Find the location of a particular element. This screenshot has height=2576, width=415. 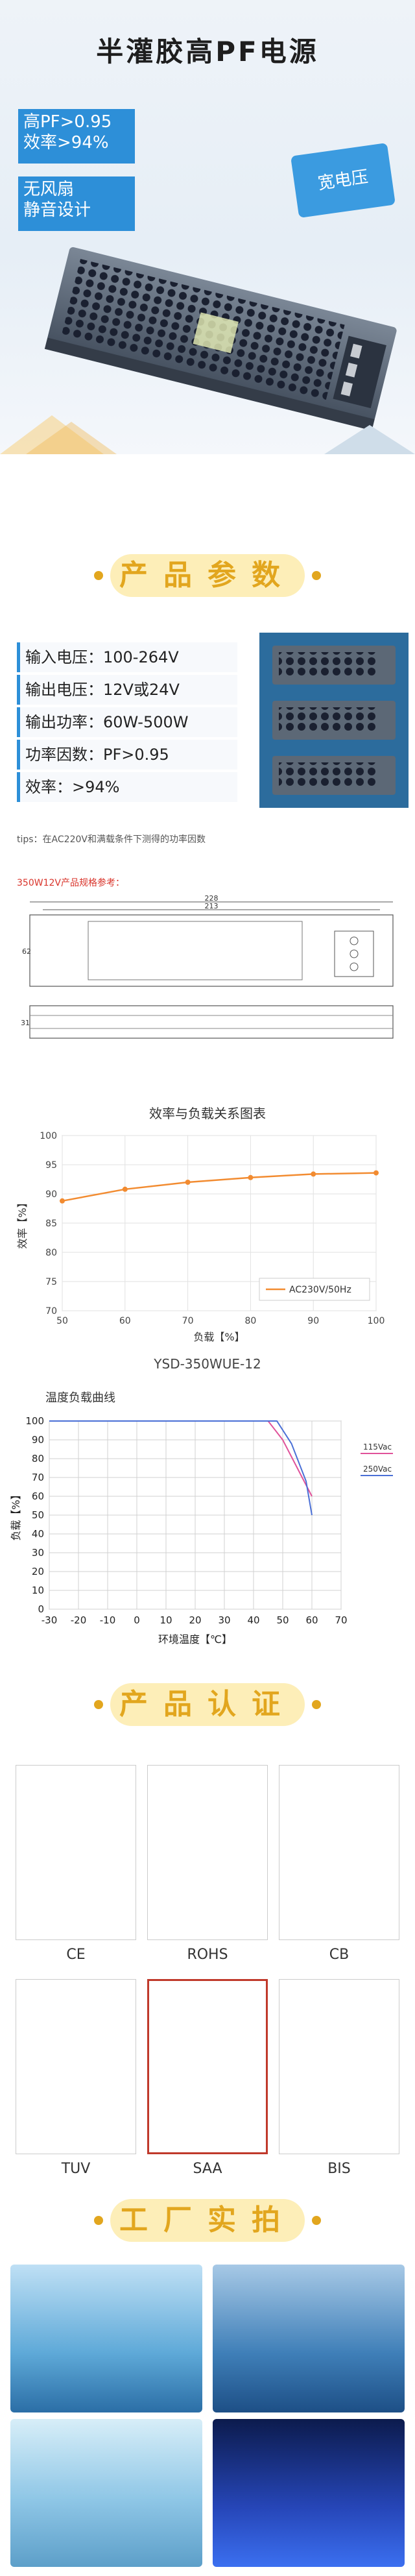

cert-doc-cb is located at coordinates (339, 1852).